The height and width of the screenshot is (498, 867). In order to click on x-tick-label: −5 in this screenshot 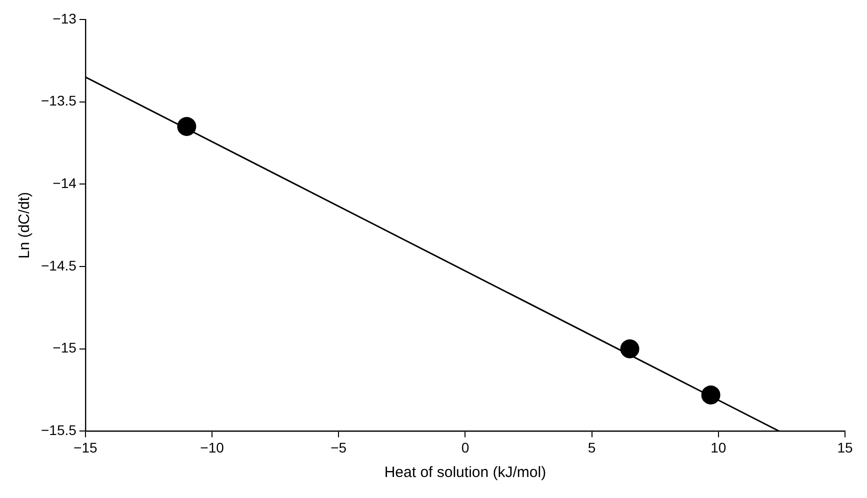, I will do `click(338, 447)`.